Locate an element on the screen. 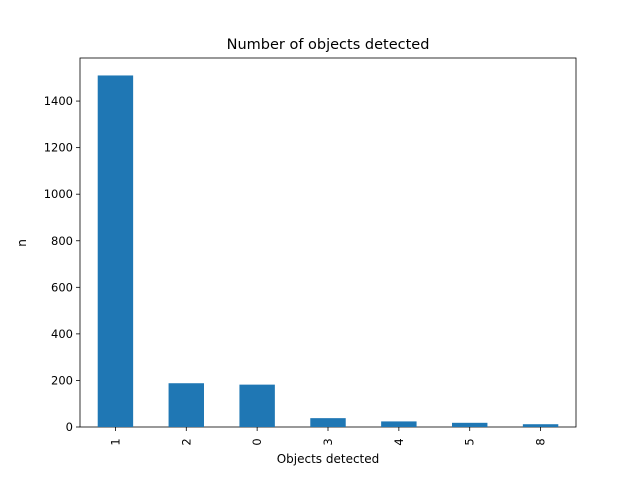 The width and height of the screenshot is (640, 484). y-tick-label-800: 800 is located at coordinates (62, 241).